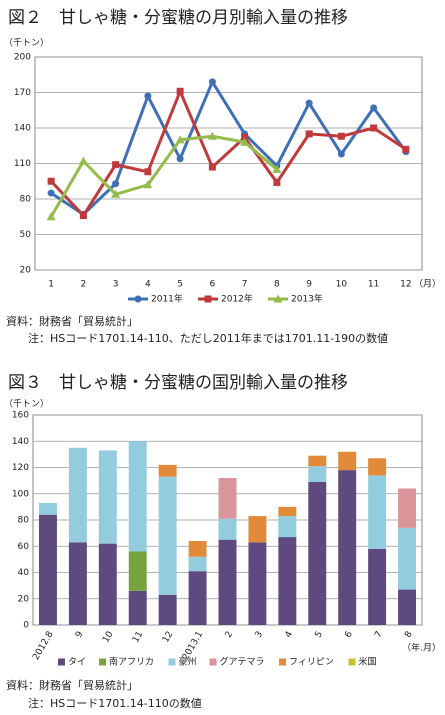 The width and height of the screenshot is (445, 715). I want to click on y-tick-label: 0, so click(26, 626).